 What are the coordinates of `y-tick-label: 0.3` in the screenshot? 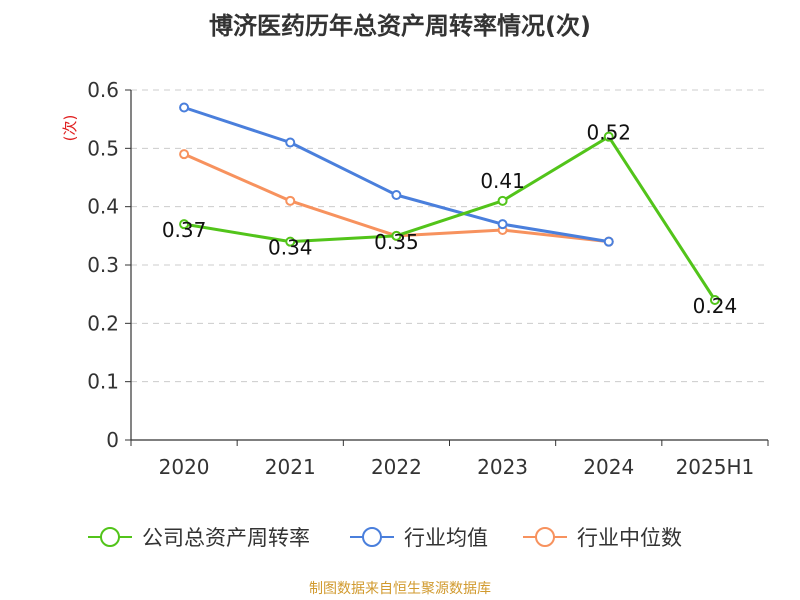 It's located at (103, 265).